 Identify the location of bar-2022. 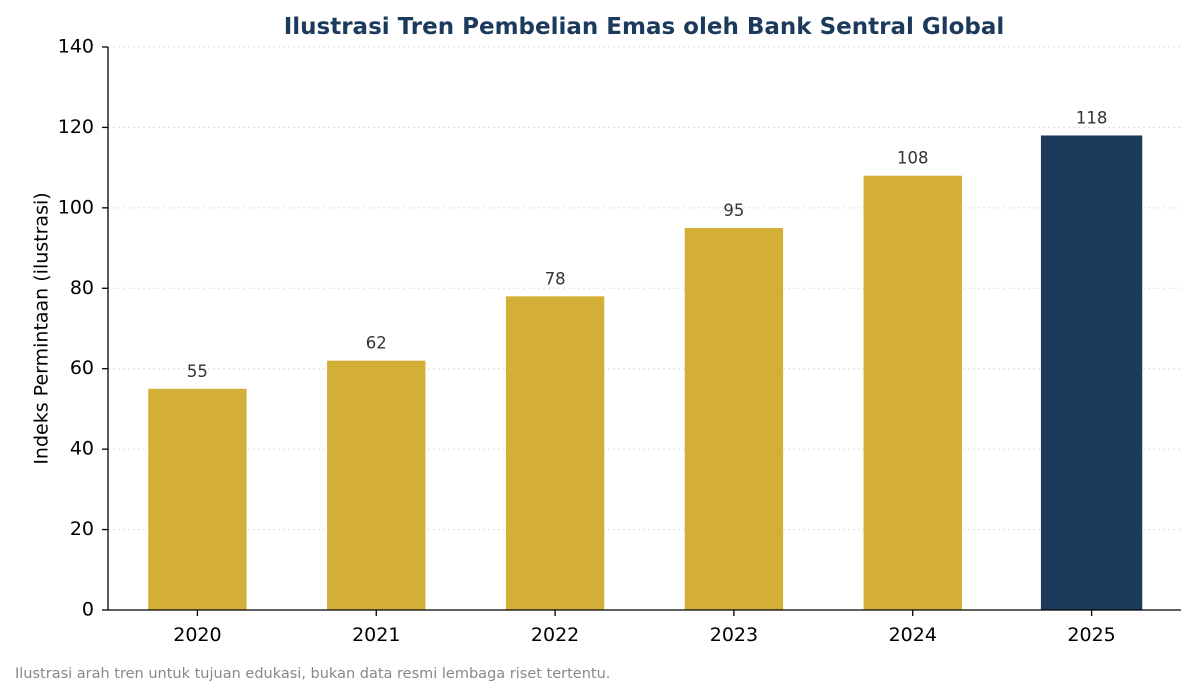
(555, 453).